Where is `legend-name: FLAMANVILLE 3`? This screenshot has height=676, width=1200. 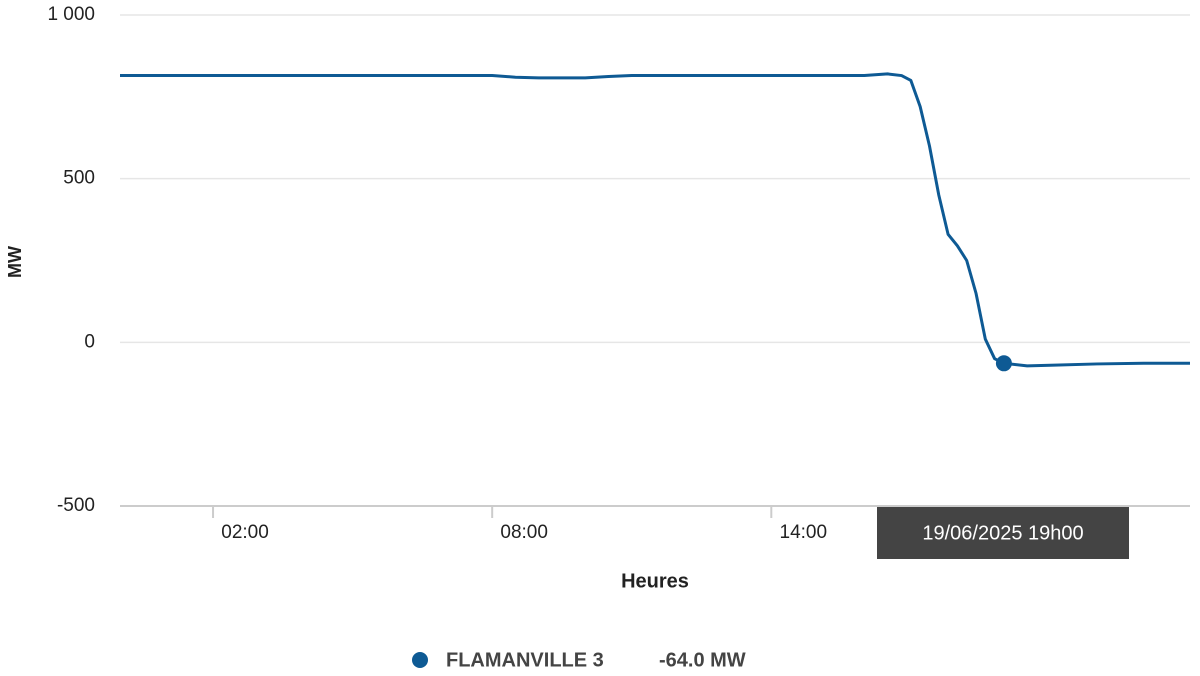
legend-name: FLAMANVILLE 3 is located at coordinates (525, 660).